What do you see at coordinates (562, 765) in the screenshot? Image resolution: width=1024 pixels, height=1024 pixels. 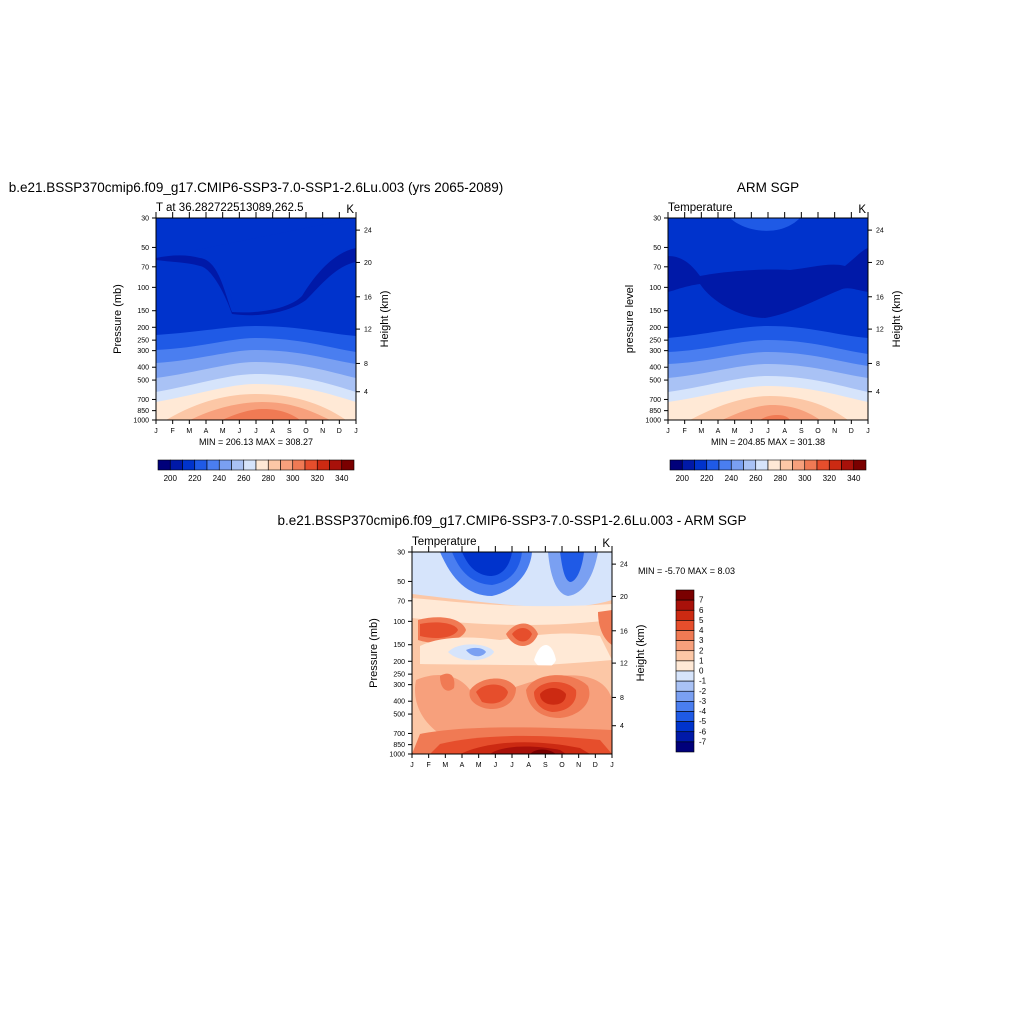 I see `x-tick-label: O` at bounding box center [562, 765].